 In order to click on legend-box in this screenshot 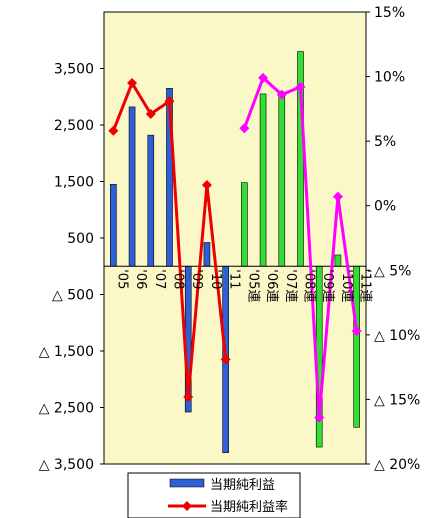, I will do `click(214, 495)`.